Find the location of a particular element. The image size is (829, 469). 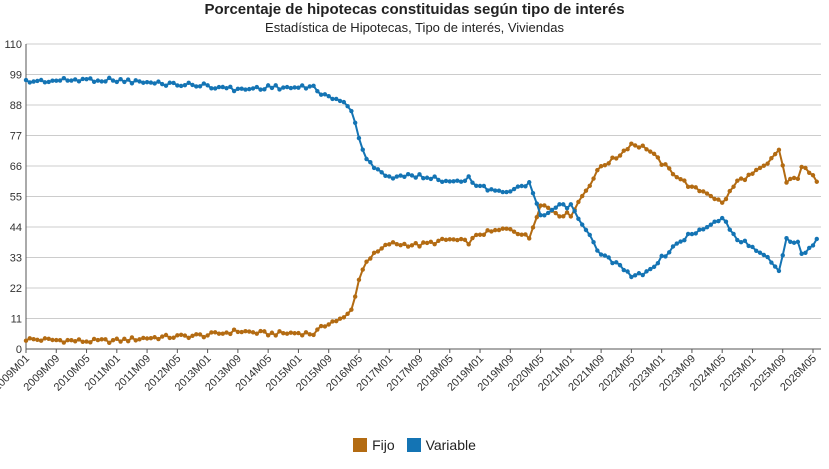

legend-item-variable: Variable is located at coordinates (441, 445).